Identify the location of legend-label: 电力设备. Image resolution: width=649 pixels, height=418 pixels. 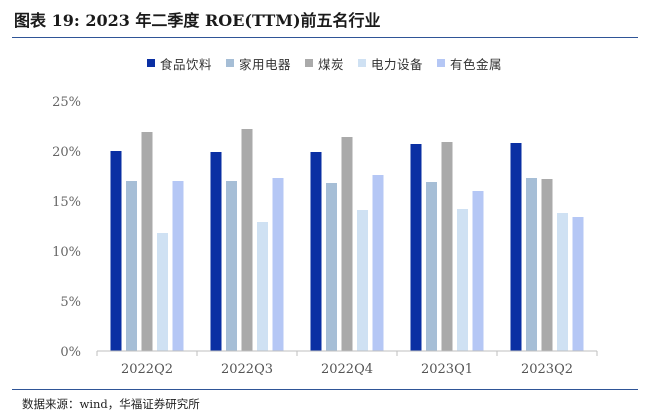
(397, 64).